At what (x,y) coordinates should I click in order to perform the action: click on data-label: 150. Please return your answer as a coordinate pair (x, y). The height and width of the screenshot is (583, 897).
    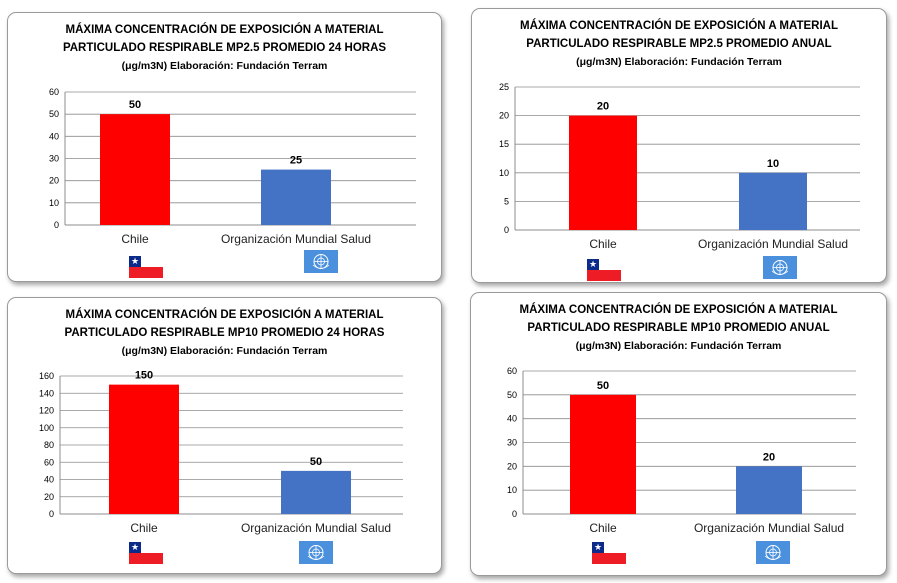
    Looking at the image, I should click on (144, 376).